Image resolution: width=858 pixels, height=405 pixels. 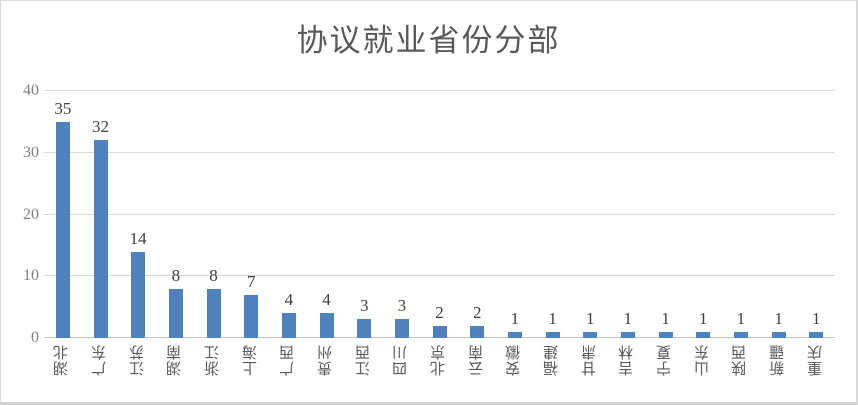 I want to click on category-label: 山东, so click(x=702, y=360).